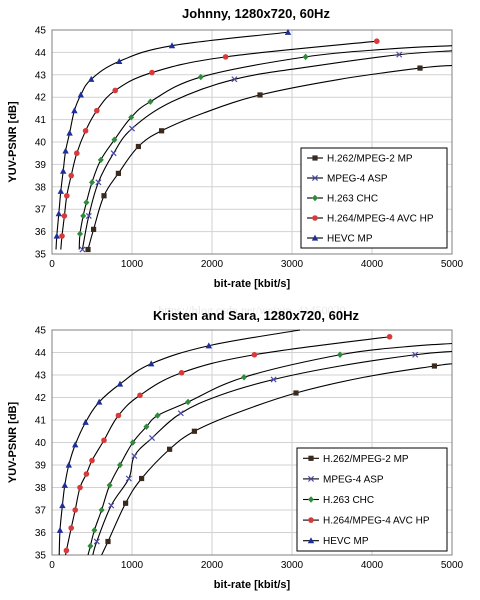  Describe the element at coordinates (212, 565) in the screenshot. I see `x-tick-label: 2000` at that location.